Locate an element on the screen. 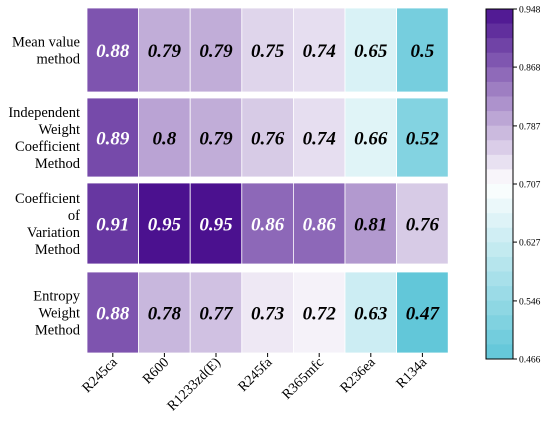  column-label: R134a is located at coordinates (412, 373).